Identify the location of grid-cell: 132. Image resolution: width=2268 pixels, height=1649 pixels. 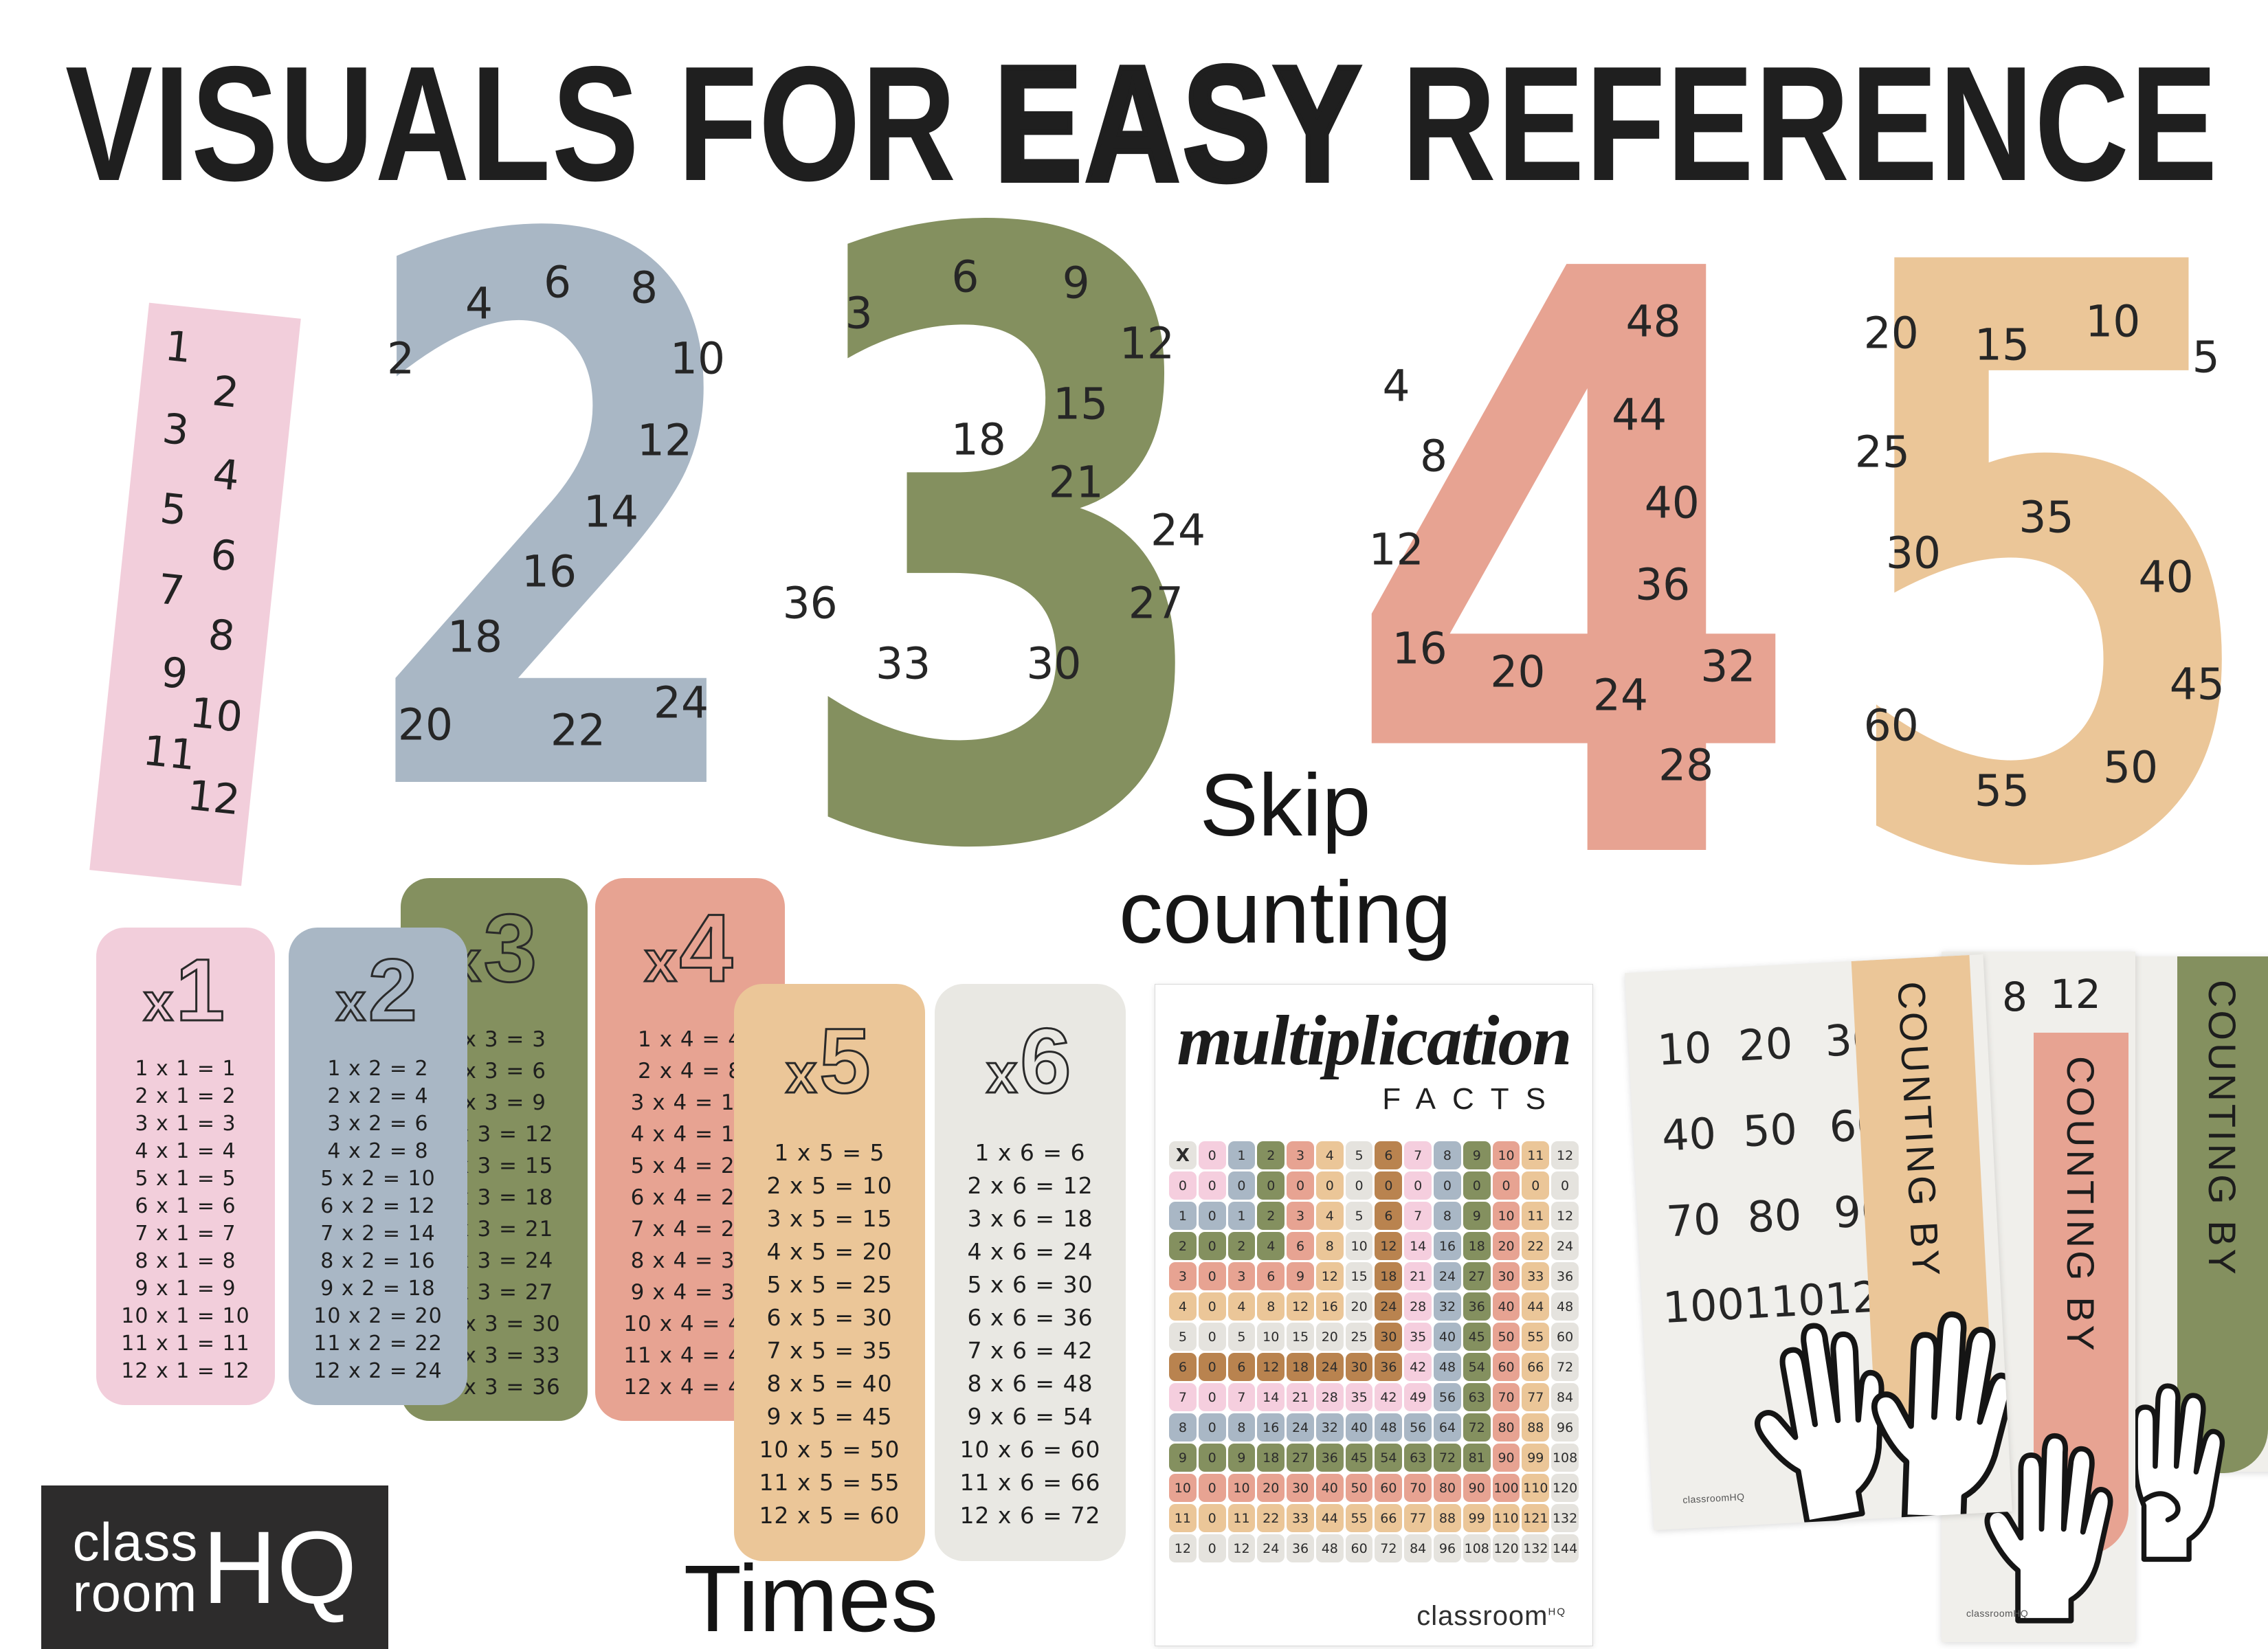
(1536, 1548).